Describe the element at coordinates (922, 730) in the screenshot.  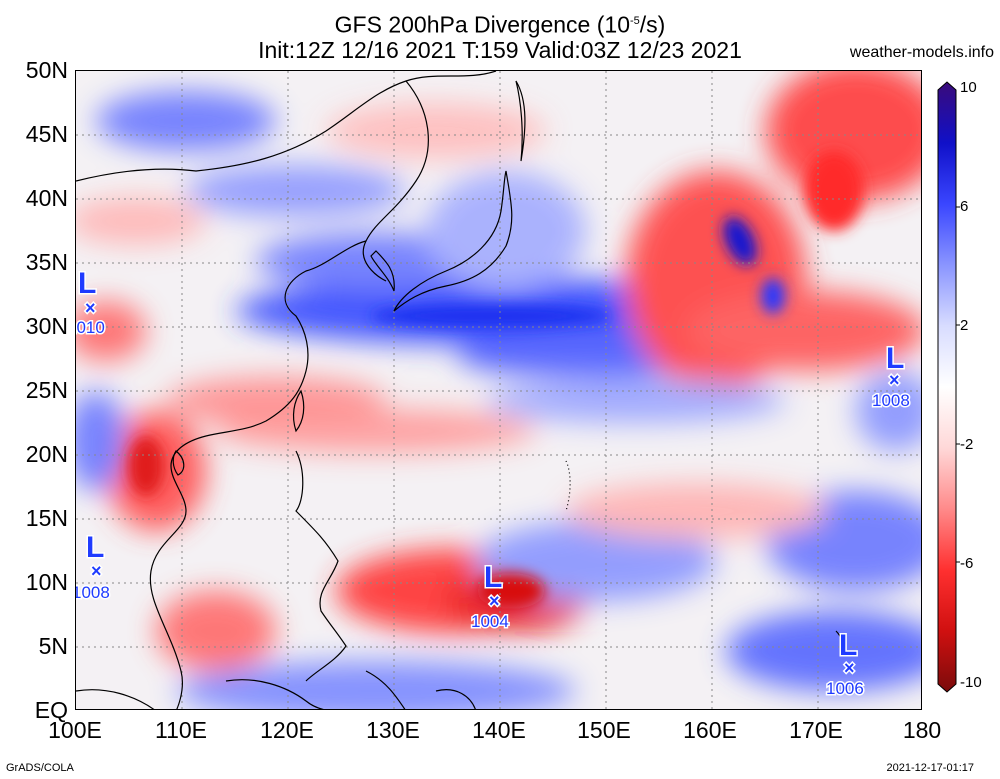
I see `lon-label-180: 180` at that location.